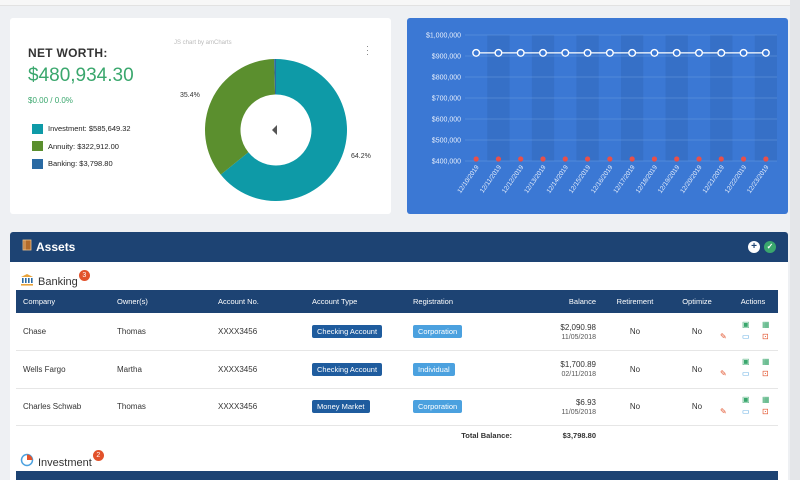 This screenshot has width=800, height=480. Describe the element at coordinates (582, 301) in the screenshot. I see `col-balance: Balance` at that location.